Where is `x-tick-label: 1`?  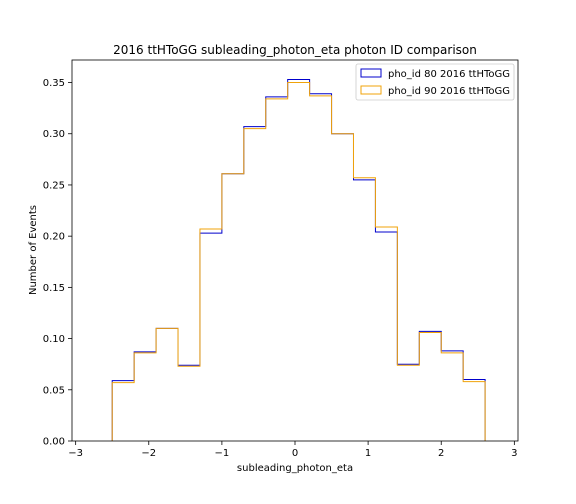 x-tick-label: 1 is located at coordinates (368, 453).